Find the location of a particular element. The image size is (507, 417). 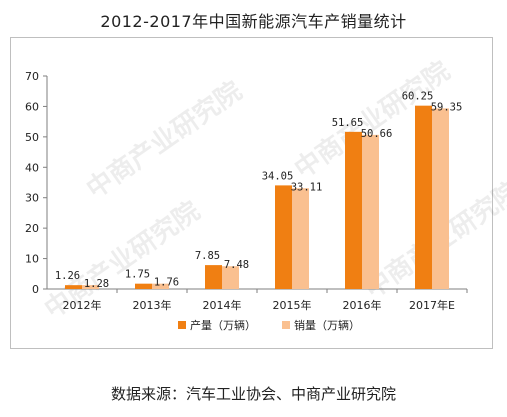

data-label: 50.66 is located at coordinates (377, 134).